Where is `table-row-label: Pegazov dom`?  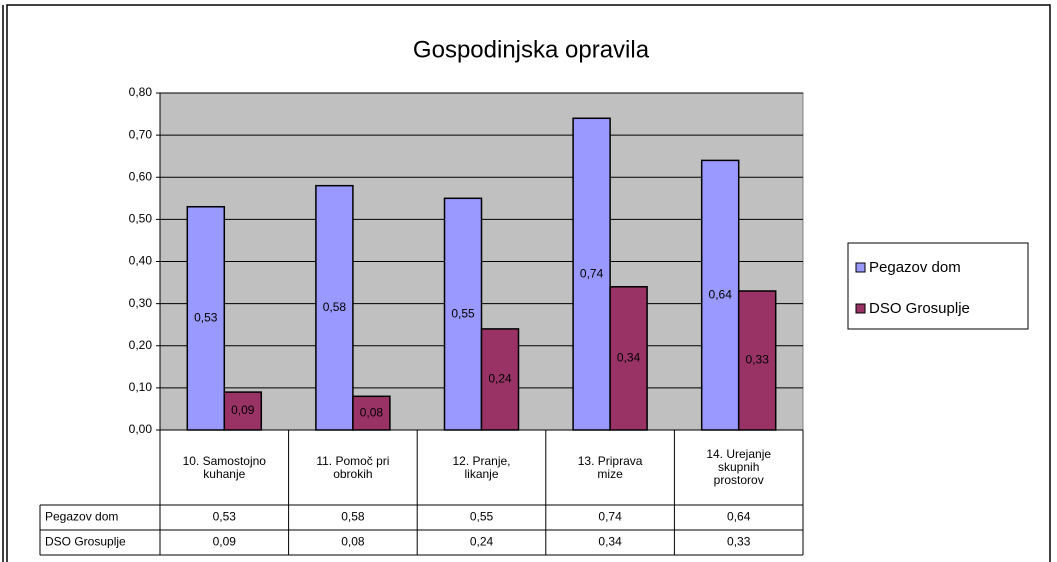 table-row-label: Pegazov dom is located at coordinates (81, 517).